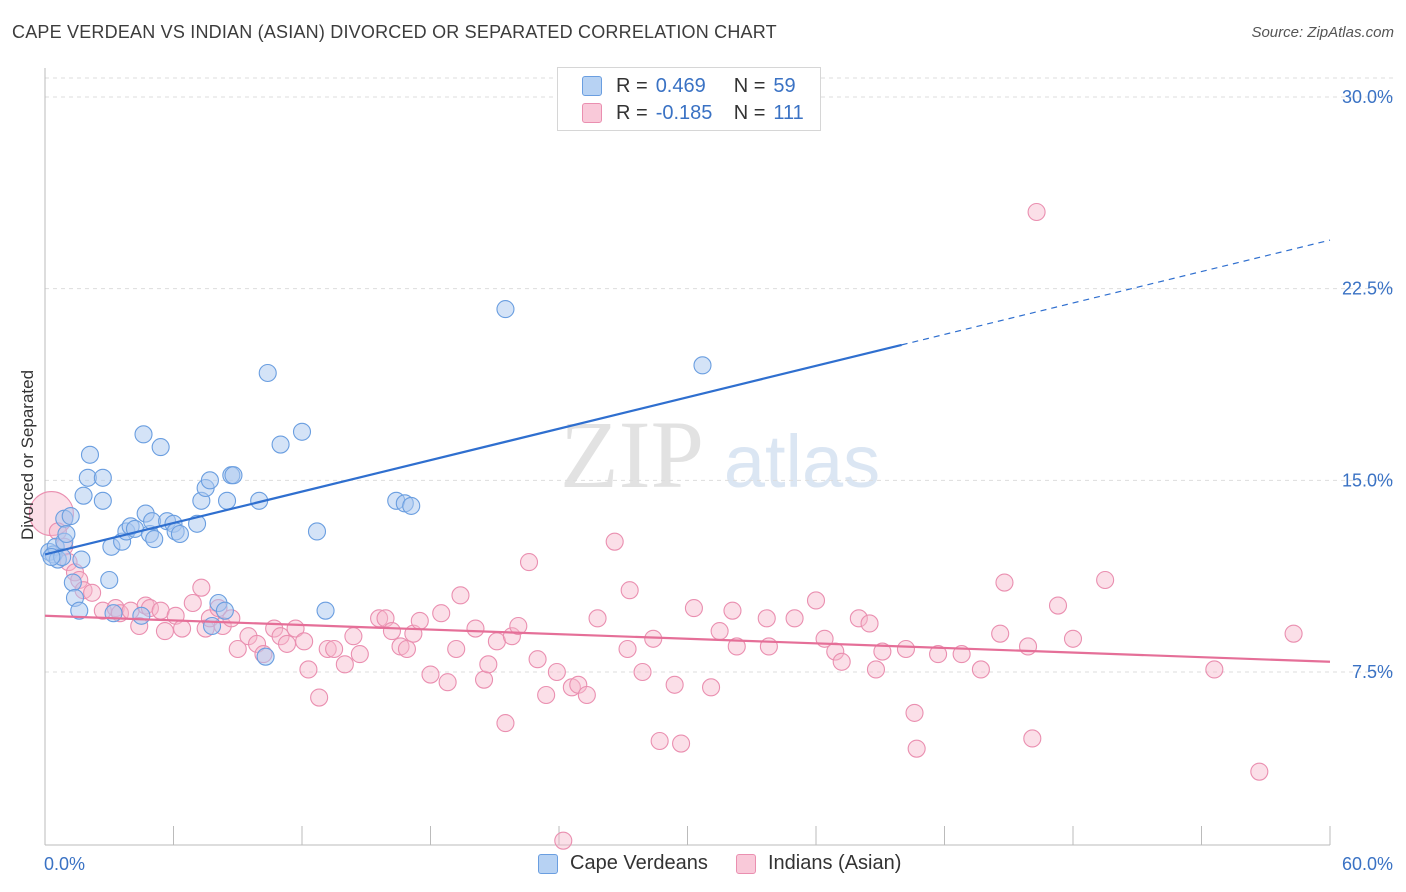  I want to click on series-legend: Cape Verdeans Indians (Asian), so click(703, 865).